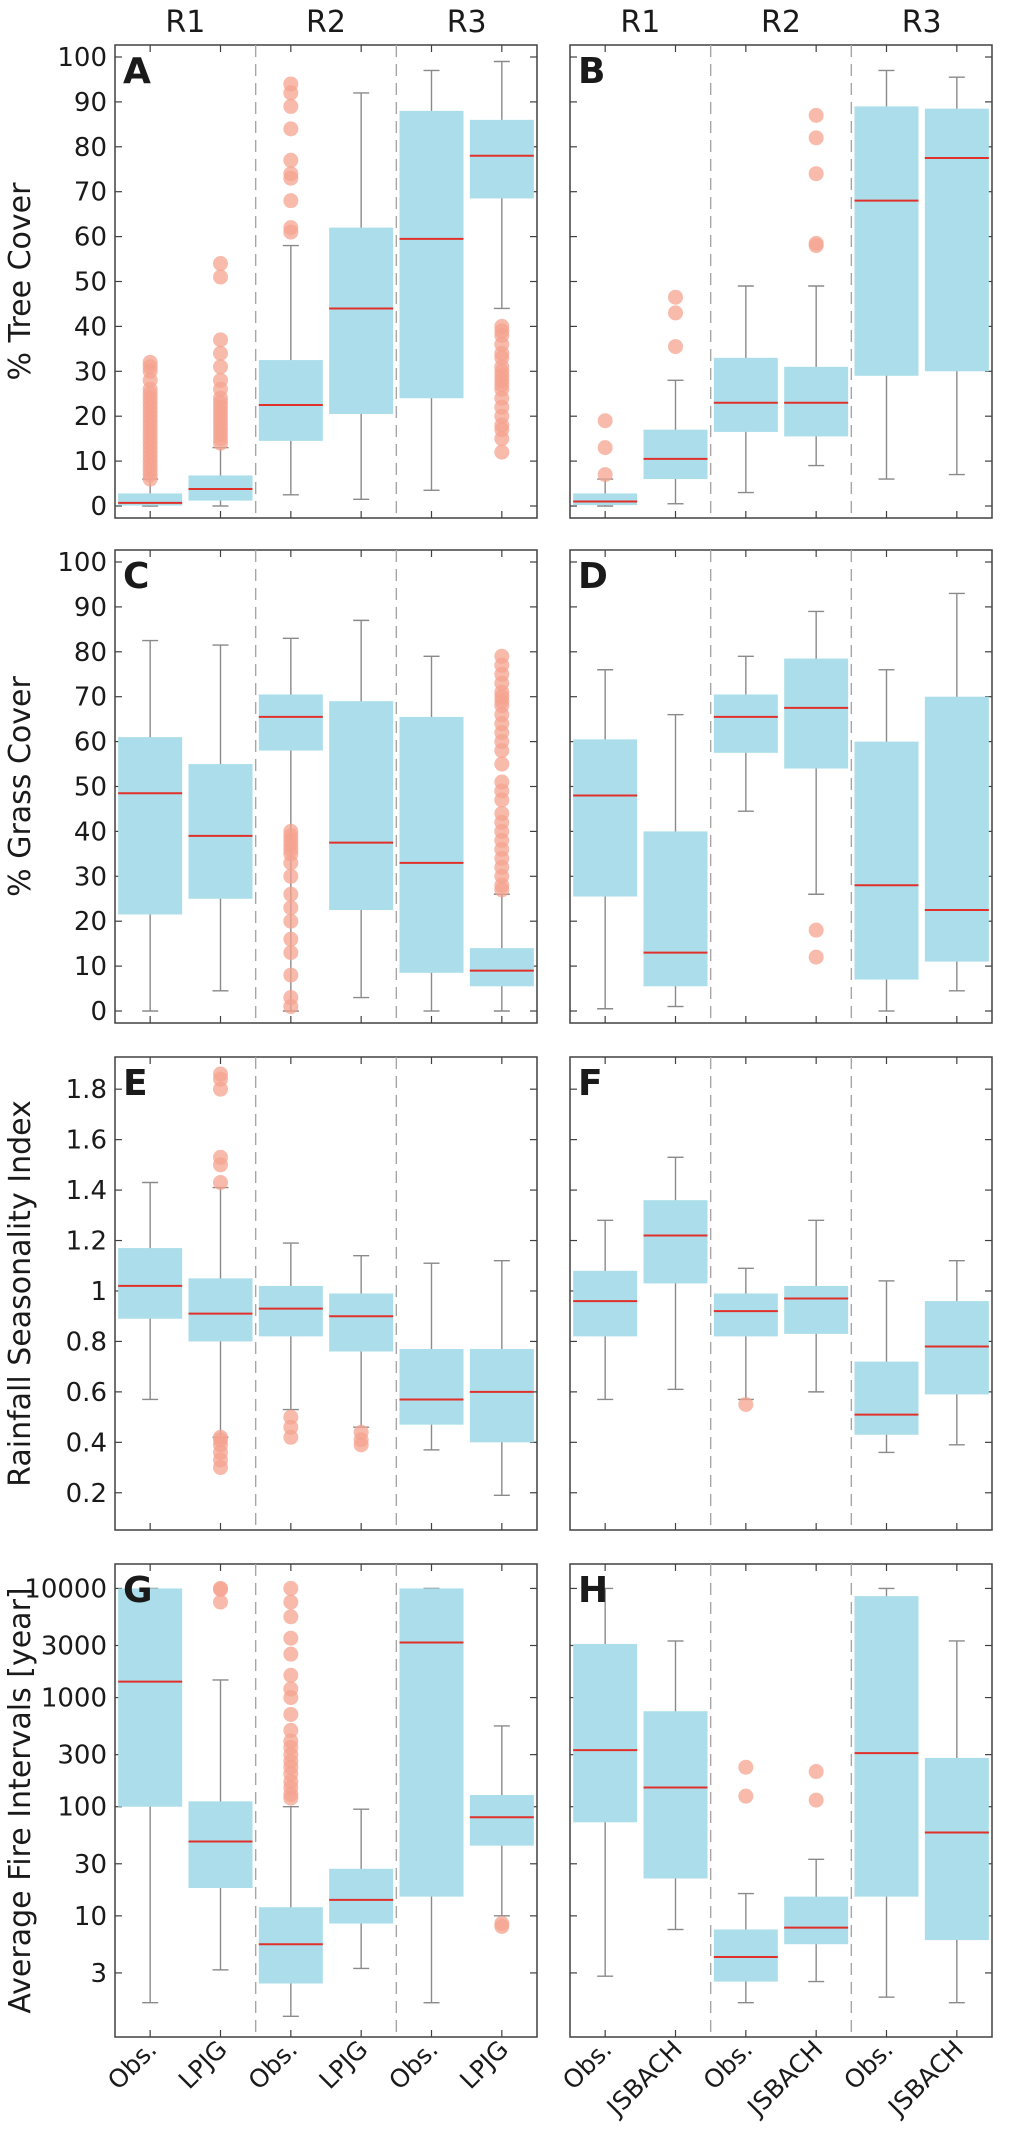 This screenshot has width=1015, height=2149. What do you see at coordinates (86, 1090) in the screenshot?
I see `y-tick-label: 1.8` at bounding box center [86, 1090].